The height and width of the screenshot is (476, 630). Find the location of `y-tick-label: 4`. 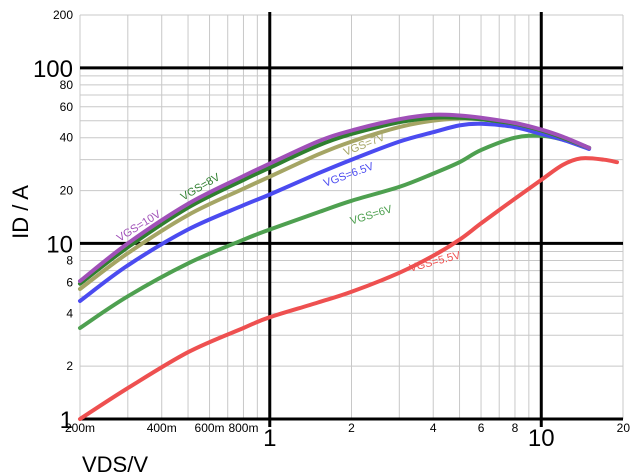

y-tick-label: 4 is located at coordinates (69, 313).